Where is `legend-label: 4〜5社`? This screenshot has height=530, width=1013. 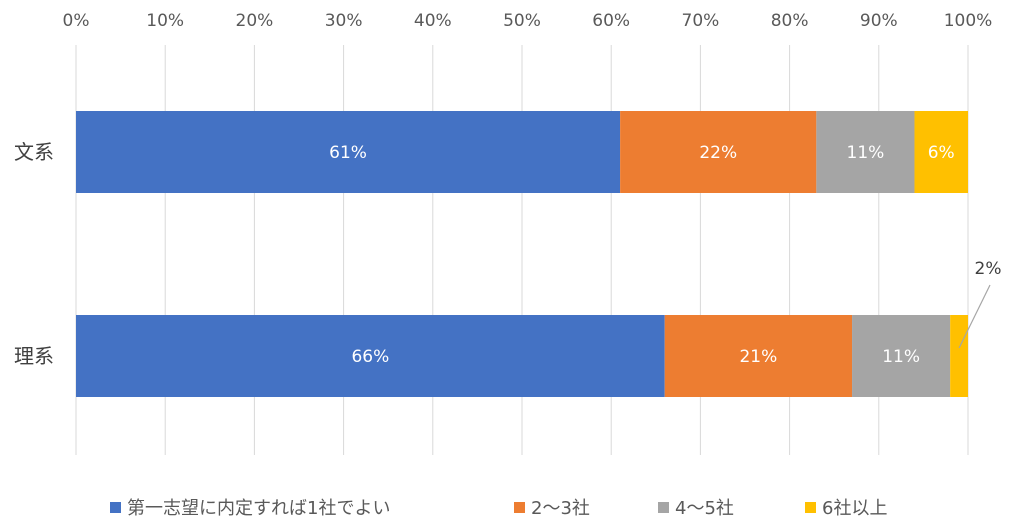
legend-label: 4〜5社 is located at coordinates (704, 508).